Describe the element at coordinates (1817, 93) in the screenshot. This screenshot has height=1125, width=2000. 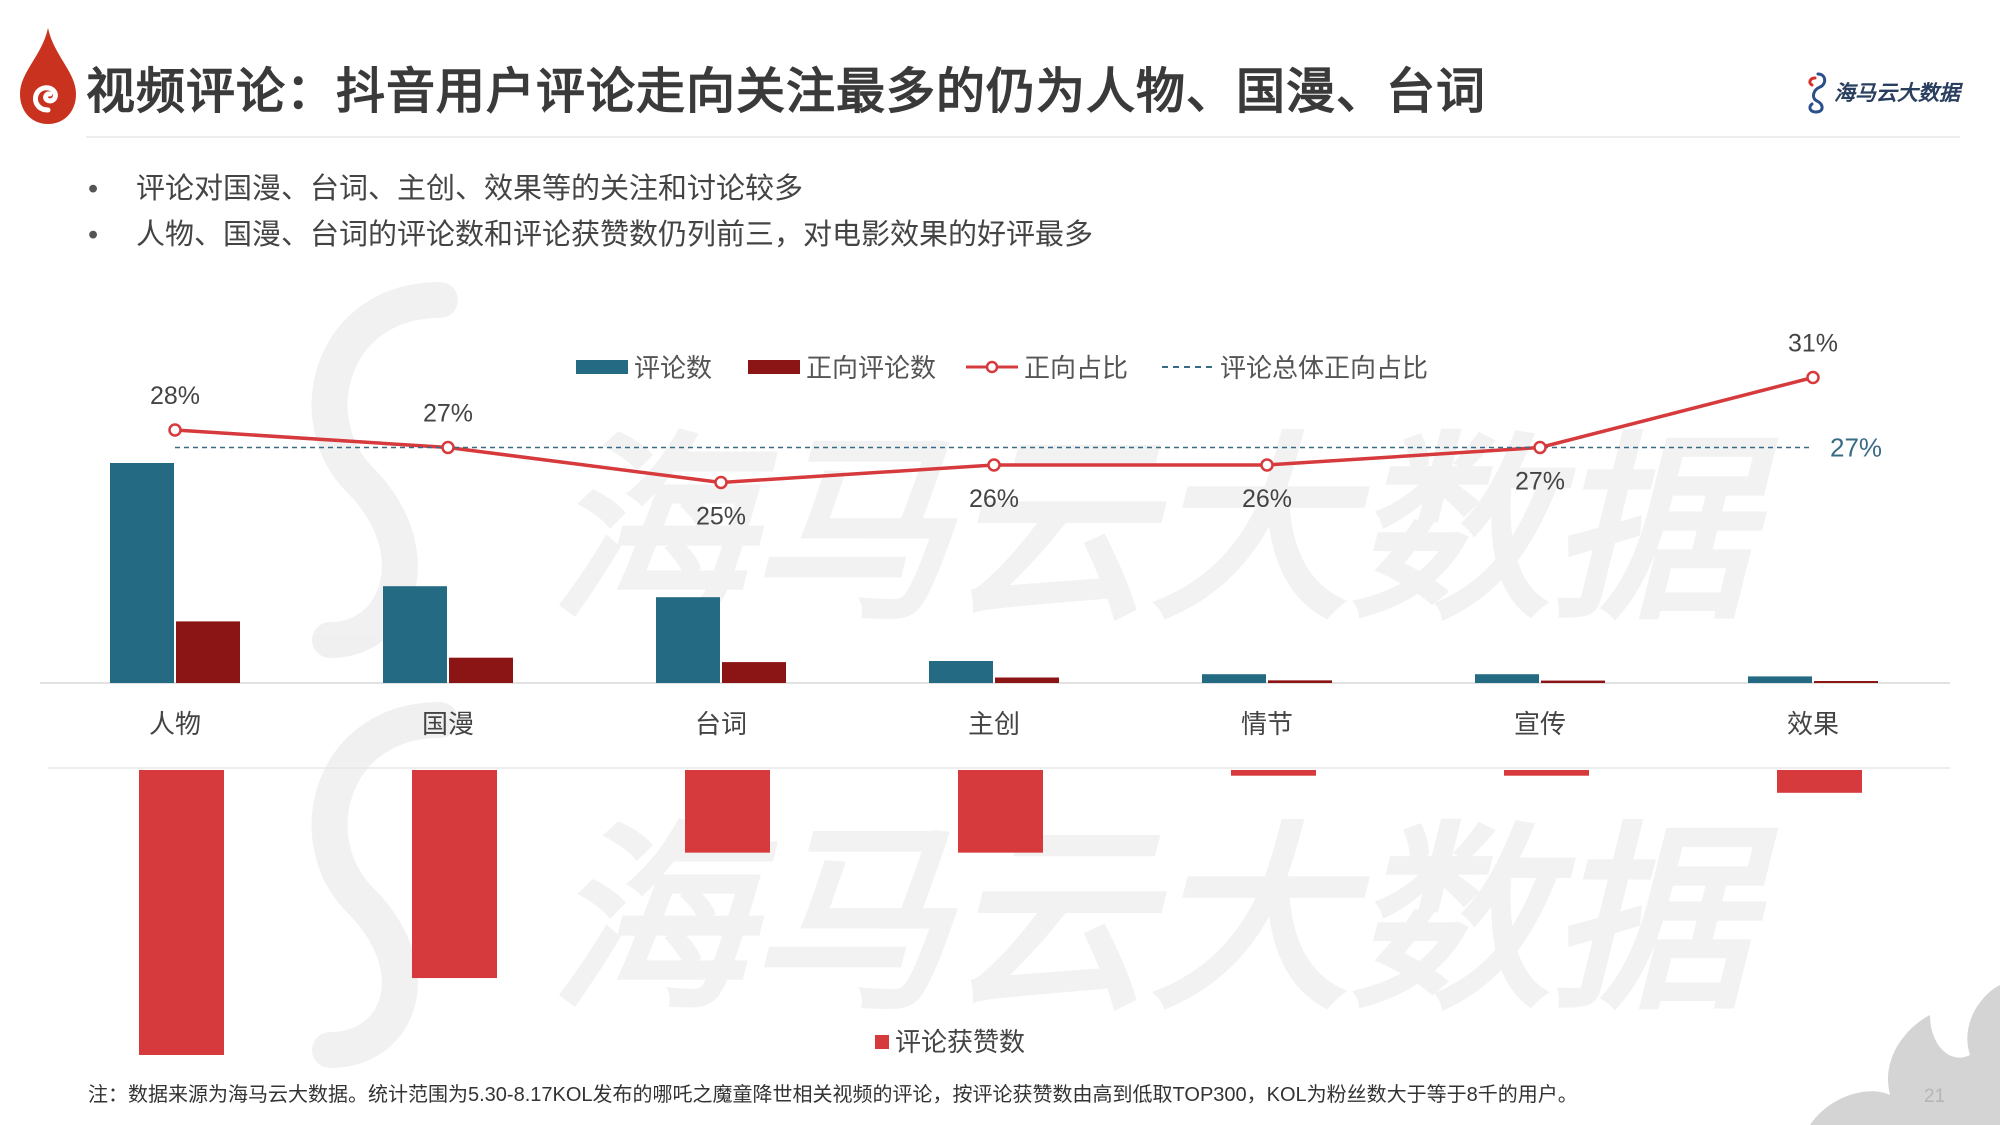
I see `seahorse-icon` at that location.